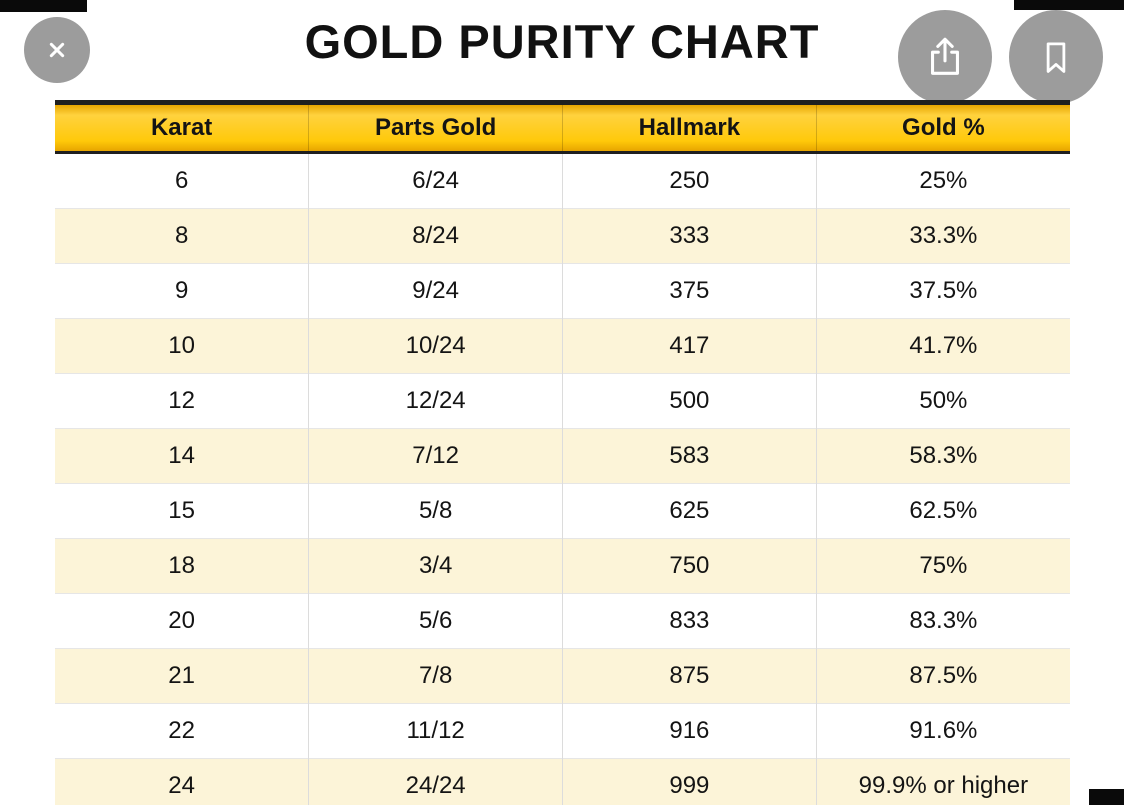 Image resolution: width=1124 pixels, height=805 pixels. Describe the element at coordinates (942, 401) in the screenshot. I see `table-cell: 50%` at that location.